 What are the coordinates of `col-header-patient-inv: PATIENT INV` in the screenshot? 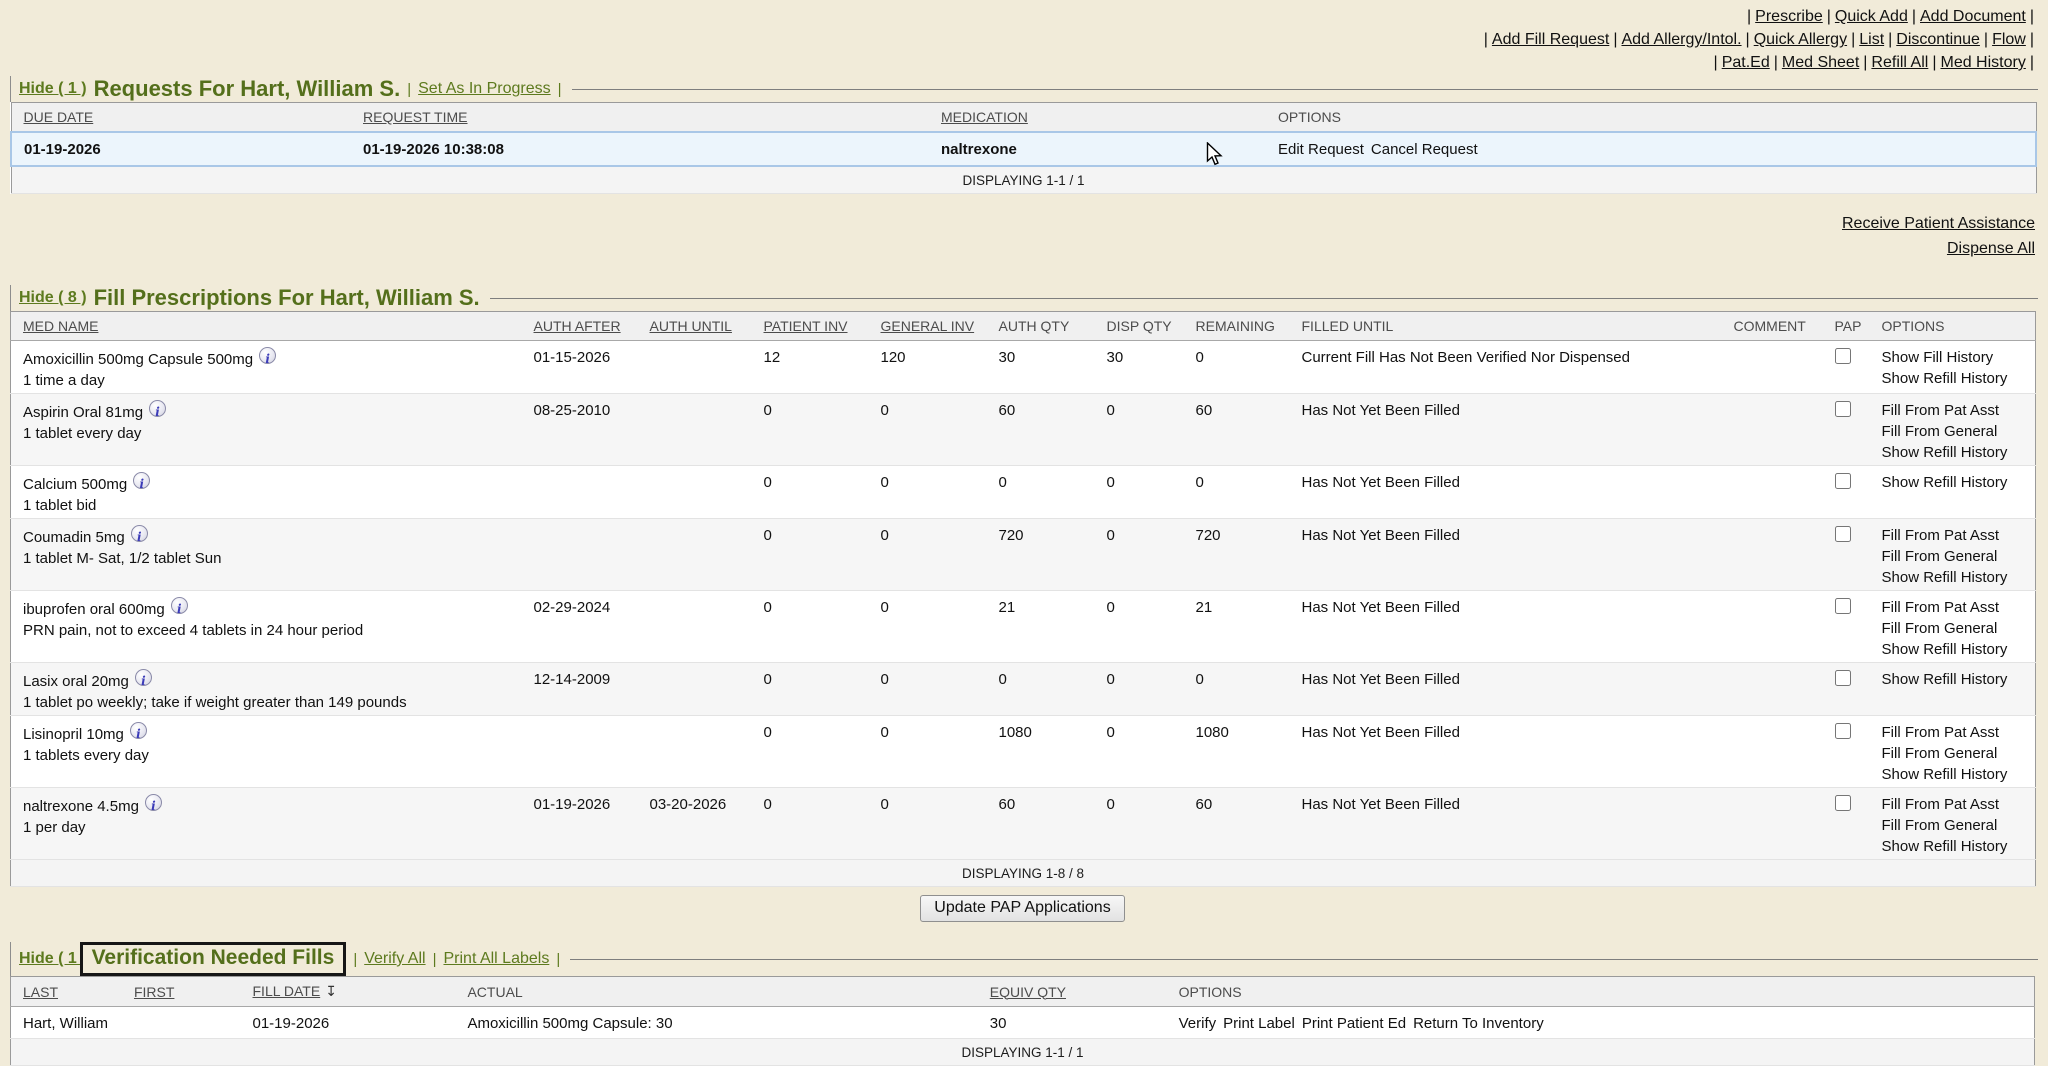 It's located at (810, 326).